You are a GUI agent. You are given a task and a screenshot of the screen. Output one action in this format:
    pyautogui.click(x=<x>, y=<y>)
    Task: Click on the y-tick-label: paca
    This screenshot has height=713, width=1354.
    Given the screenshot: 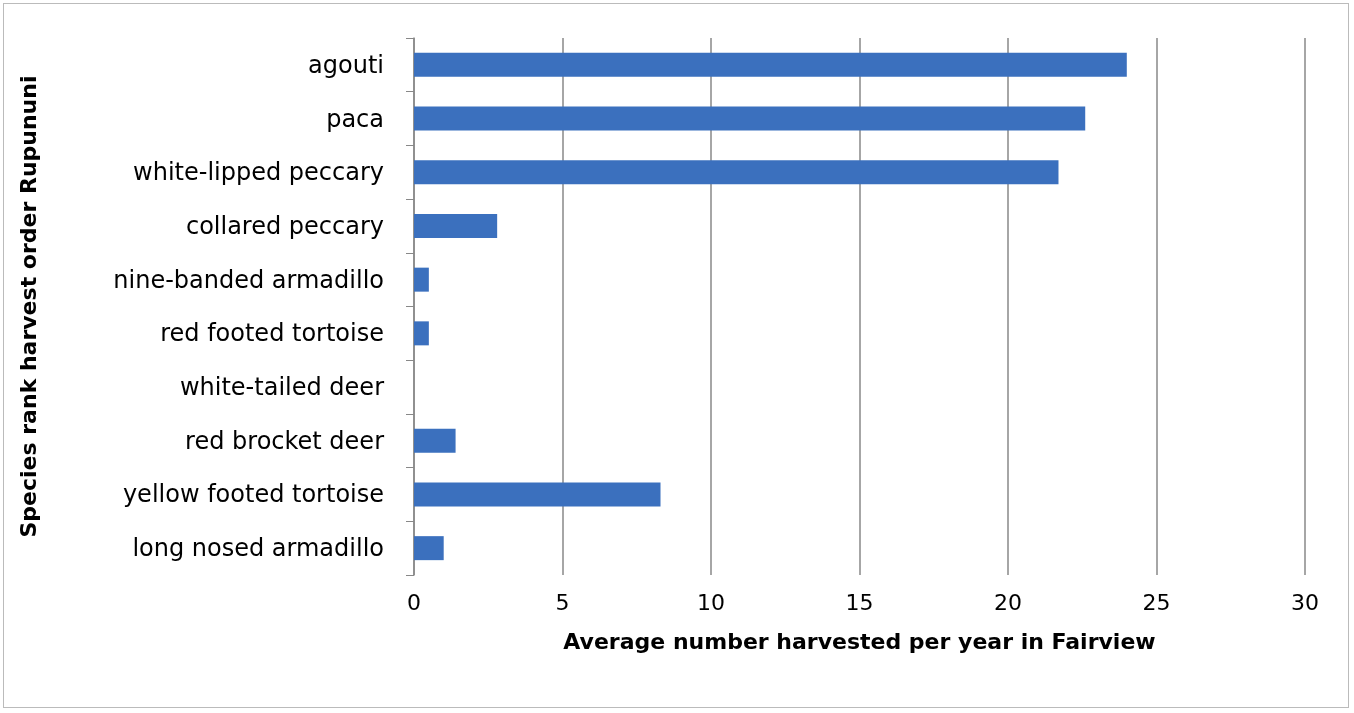 What is the action you would take?
    pyautogui.click(x=355, y=118)
    